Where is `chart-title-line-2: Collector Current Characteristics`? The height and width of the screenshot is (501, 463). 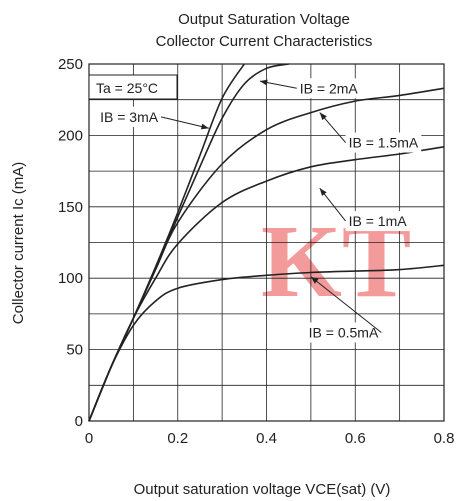
chart-title-line-2: Collector Current Characteristics is located at coordinates (264, 41).